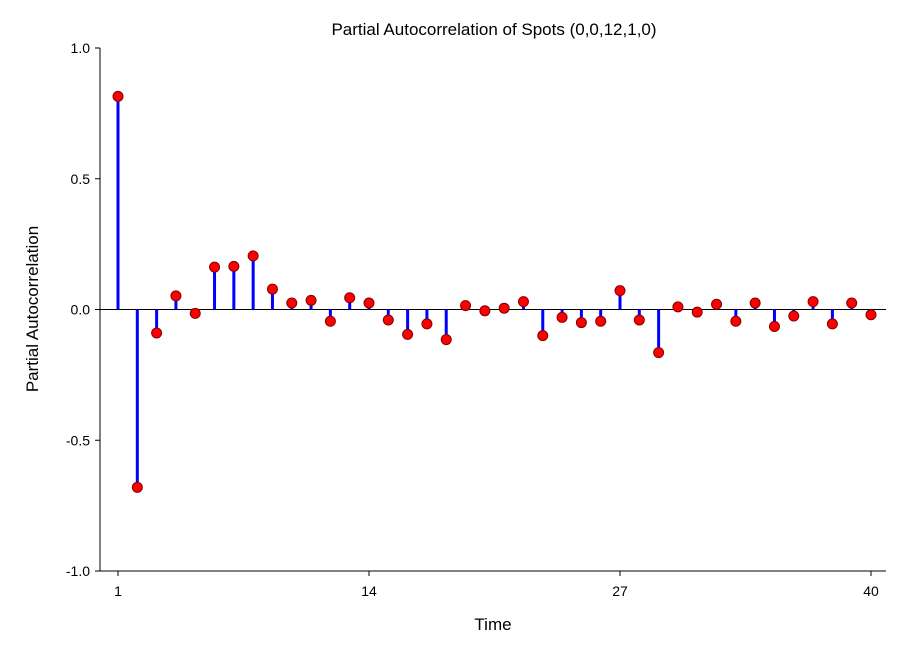 The image size is (911, 645). What do you see at coordinates (493, 584) in the screenshot?
I see `x-axis: 1 14 27 40` at bounding box center [493, 584].